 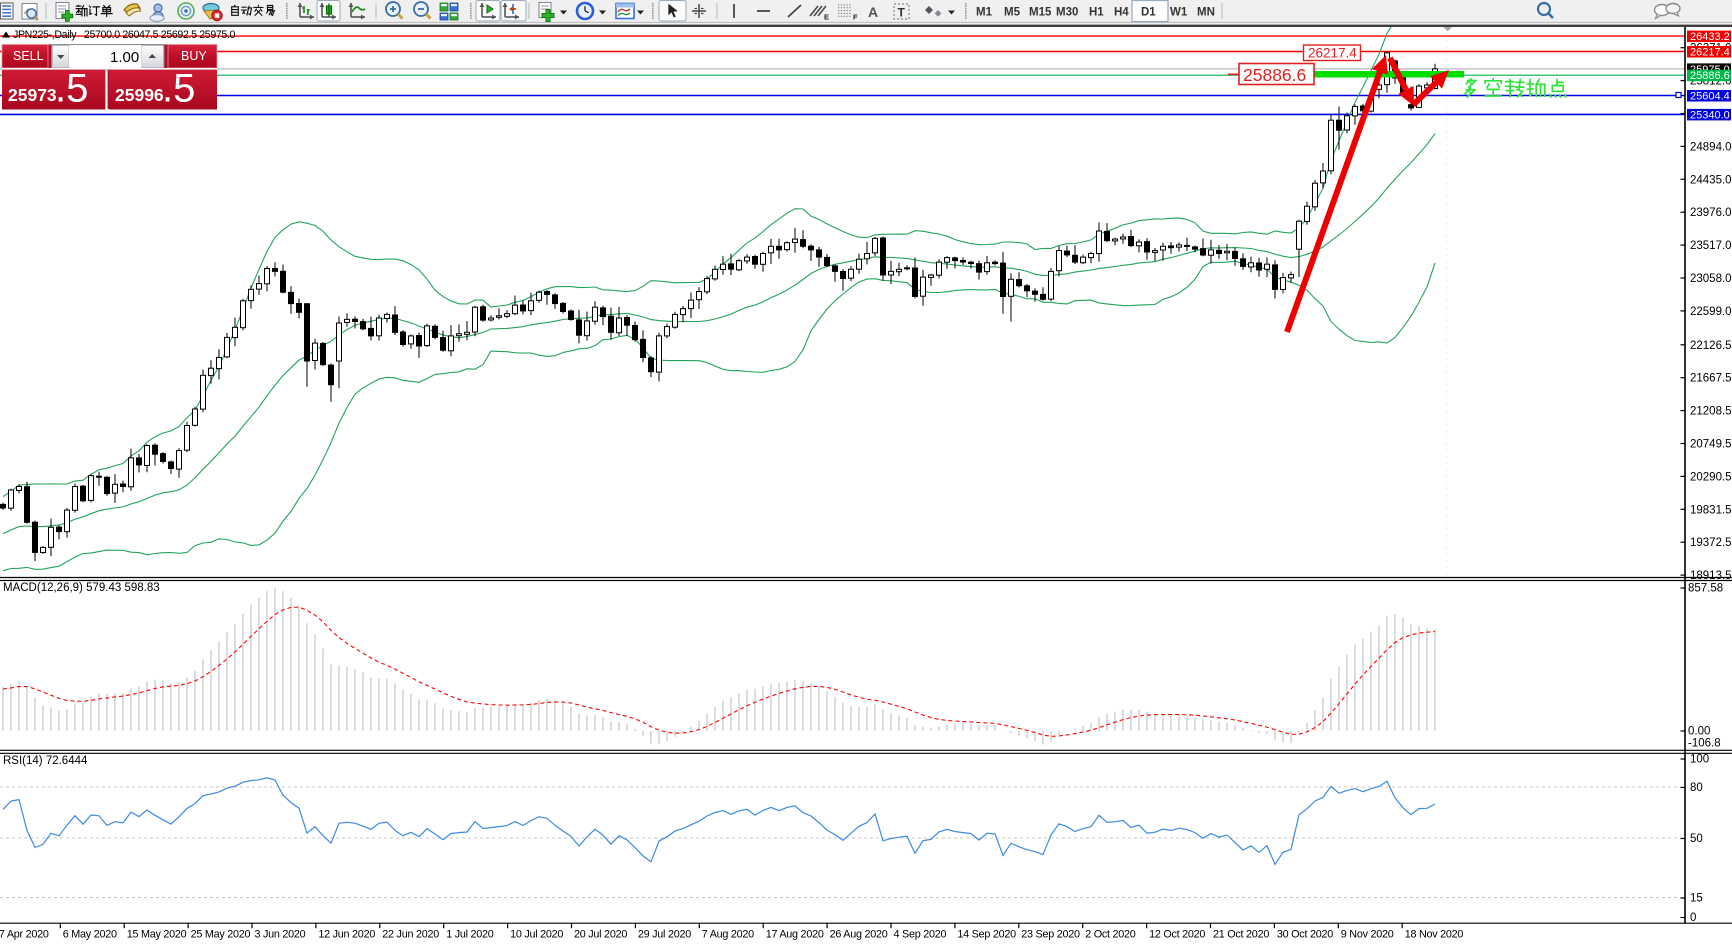 What do you see at coordinates (45, 761) in the screenshot?
I see `svg-text: RSI(14) 72.6444` at bounding box center [45, 761].